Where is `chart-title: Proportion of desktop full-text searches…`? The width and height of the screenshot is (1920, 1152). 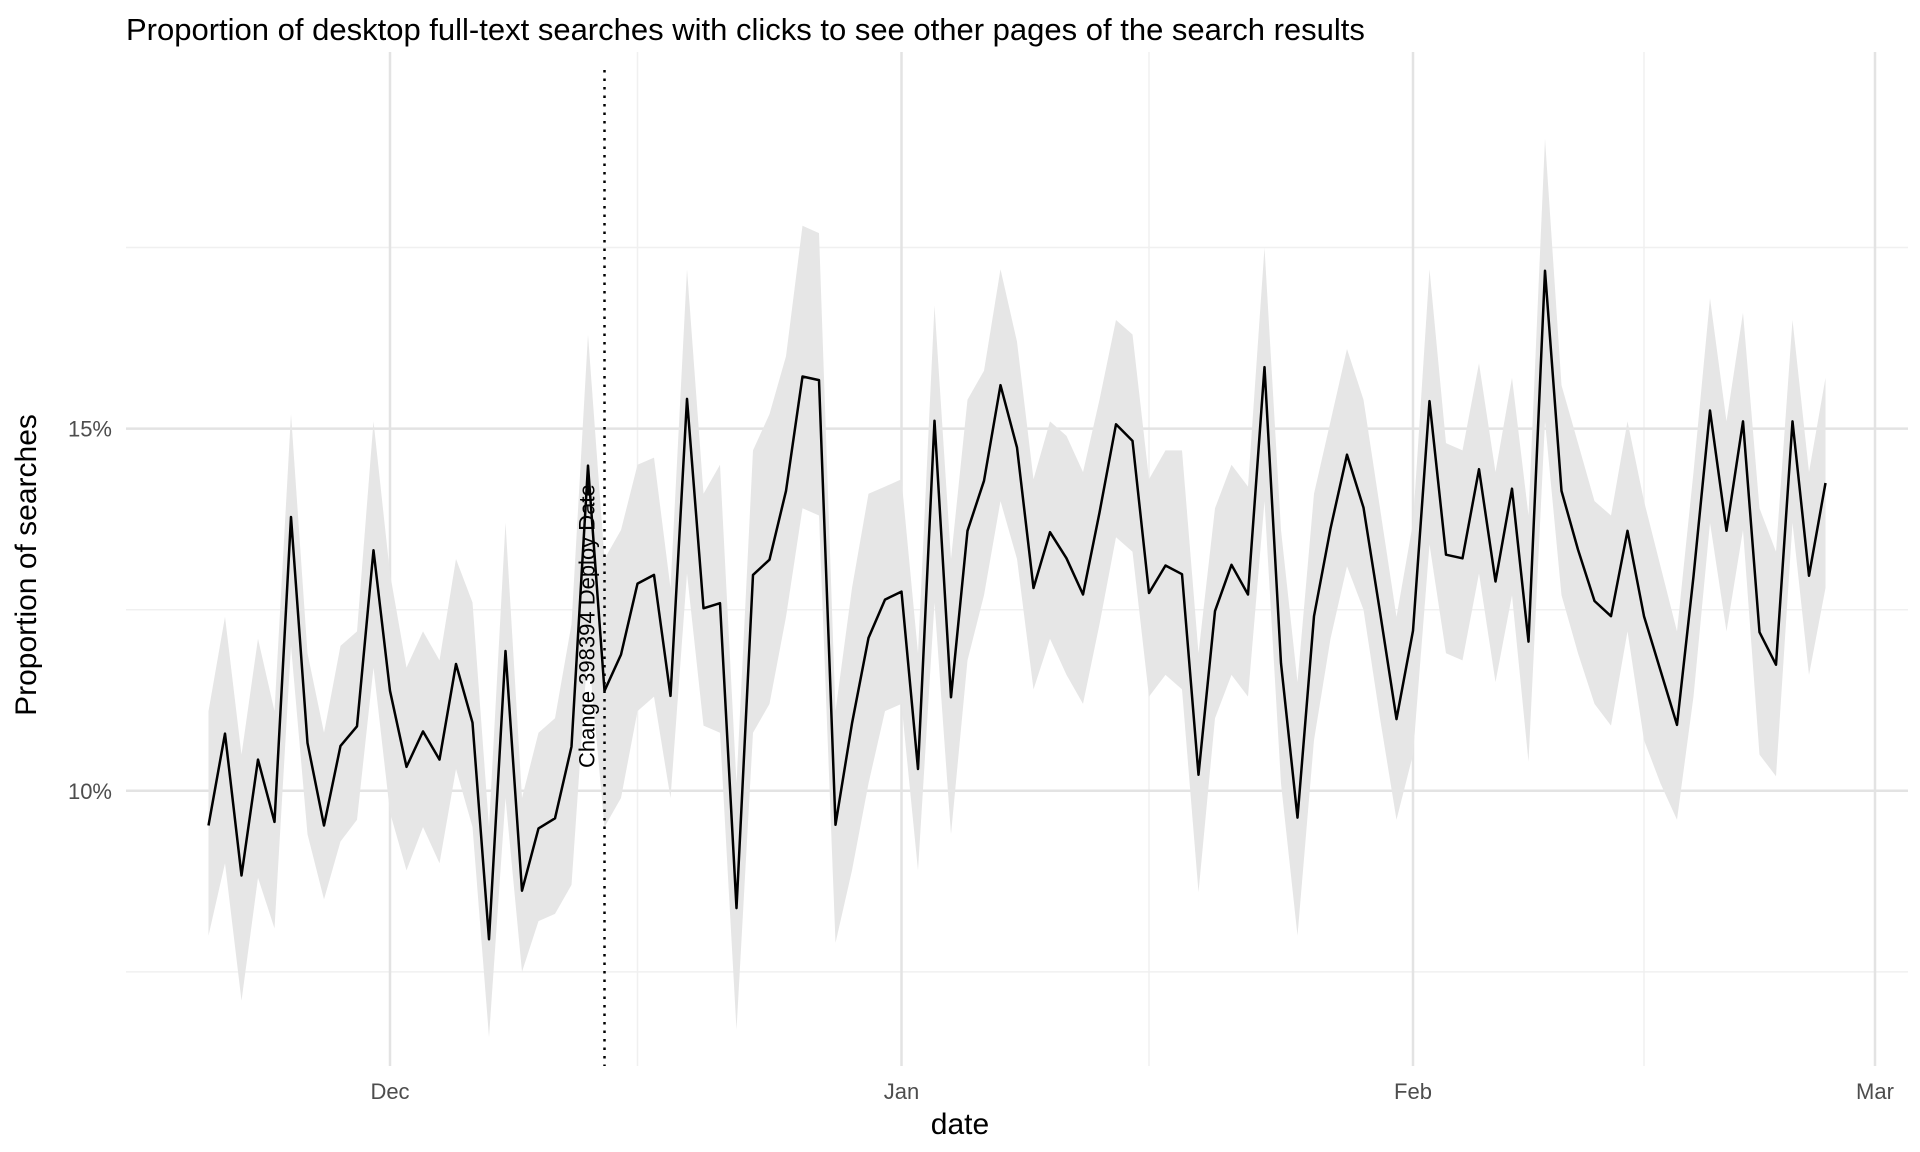 chart-title: Proportion of desktop full-text searches… is located at coordinates (745, 29).